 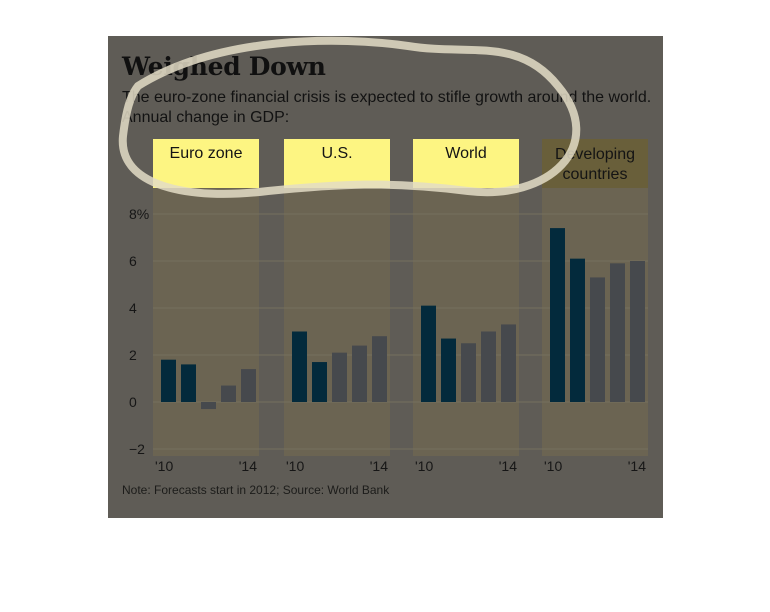 What do you see at coordinates (137, 449) in the screenshot?
I see `y-tick-label: −2` at bounding box center [137, 449].